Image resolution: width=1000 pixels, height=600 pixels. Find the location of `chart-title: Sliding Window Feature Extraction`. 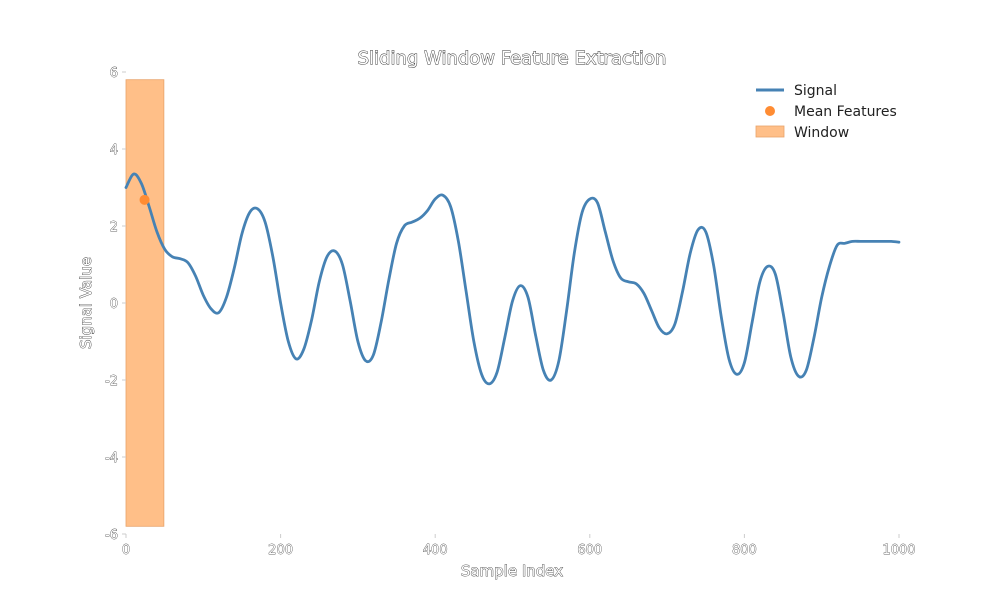

chart-title: Sliding Window Feature Extraction is located at coordinates (512, 58).